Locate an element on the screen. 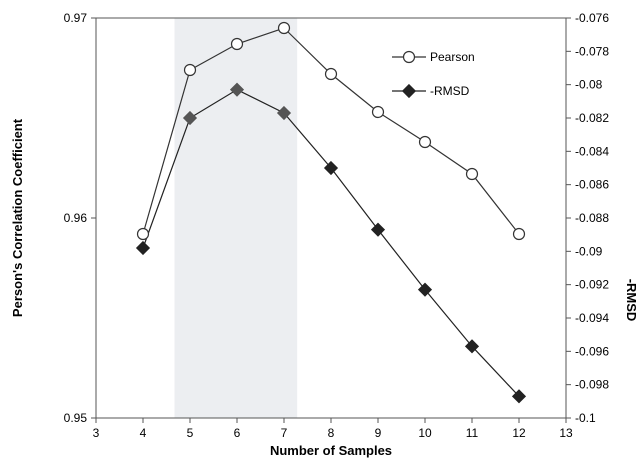  y2-tick-label: -0.086 is located at coordinates (592, 185).